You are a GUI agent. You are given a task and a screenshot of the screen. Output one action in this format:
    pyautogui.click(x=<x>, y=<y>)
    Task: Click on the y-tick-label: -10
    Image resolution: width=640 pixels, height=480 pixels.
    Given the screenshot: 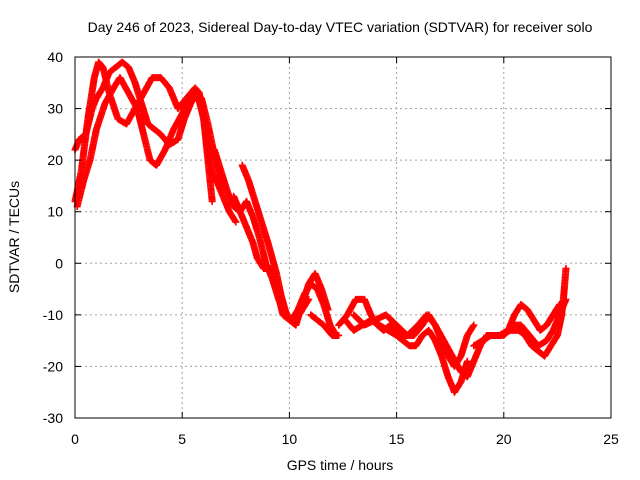 What is the action you would take?
    pyautogui.click(x=53, y=315)
    